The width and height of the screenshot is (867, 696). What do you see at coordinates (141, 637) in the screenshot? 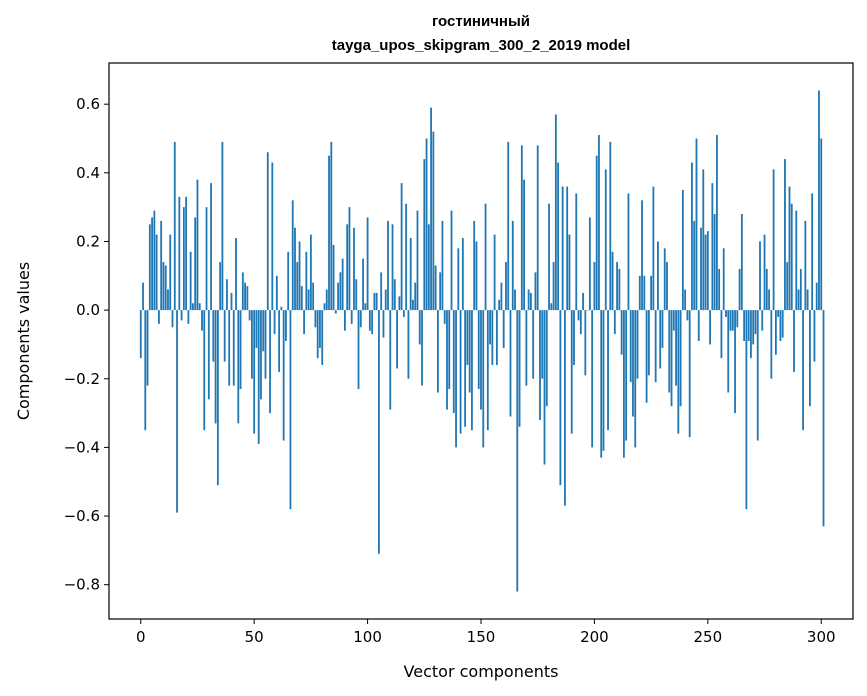
I see `x-tick-label: 0` at bounding box center [141, 637].